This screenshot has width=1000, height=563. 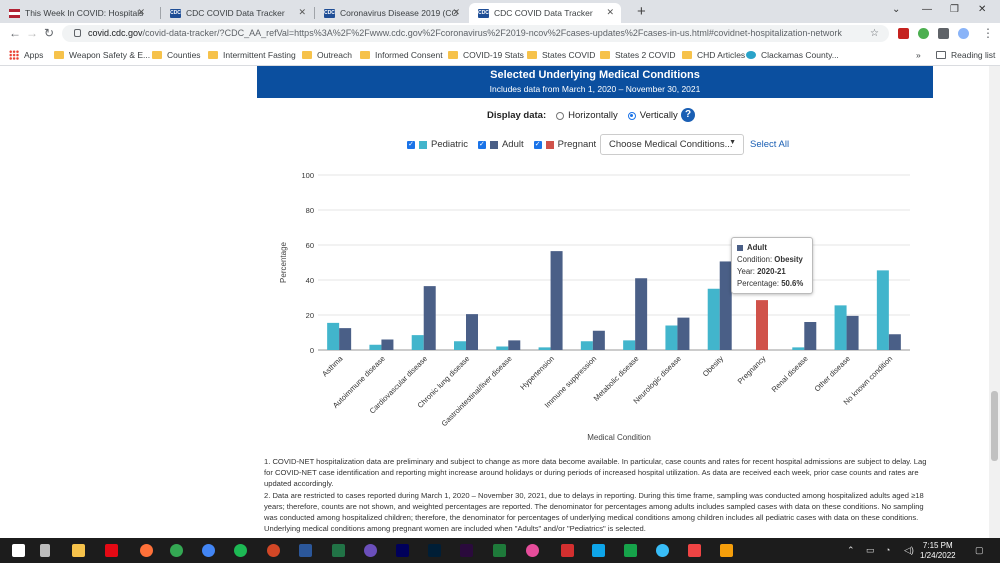 I want to click on globe-icon, so click(x=662, y=550).